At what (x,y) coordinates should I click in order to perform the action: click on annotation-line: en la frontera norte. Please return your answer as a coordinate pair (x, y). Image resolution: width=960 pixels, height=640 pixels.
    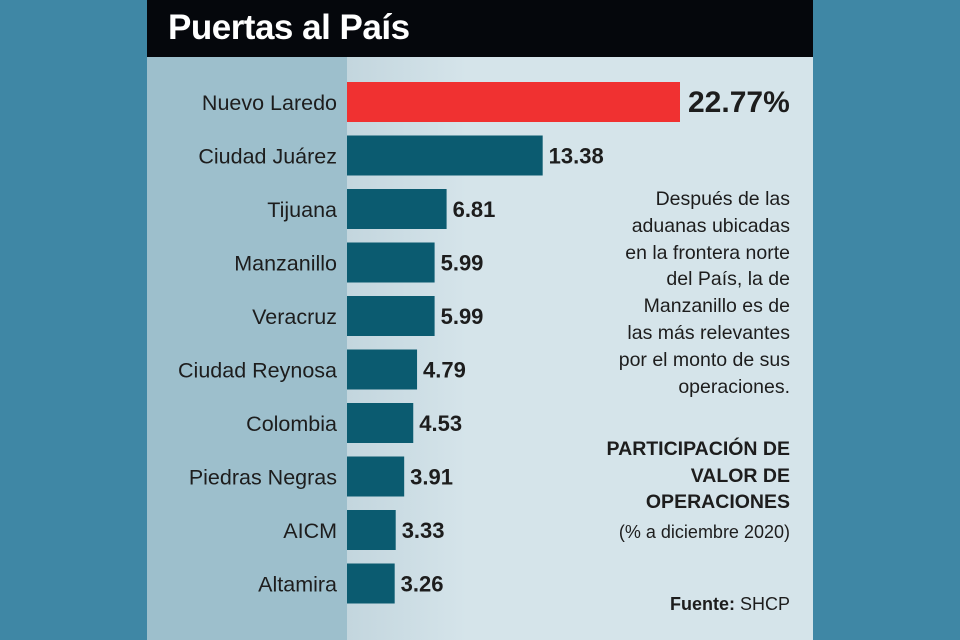
    Looking at the image, I should click on (707, 252).